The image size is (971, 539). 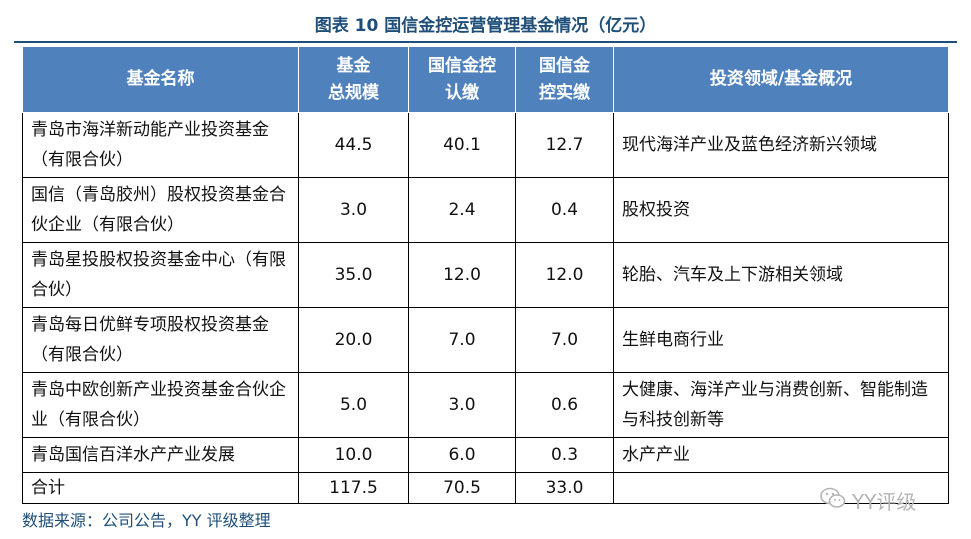 I want to click on total-size-cell: 44.5, so click(x=353, y=145).